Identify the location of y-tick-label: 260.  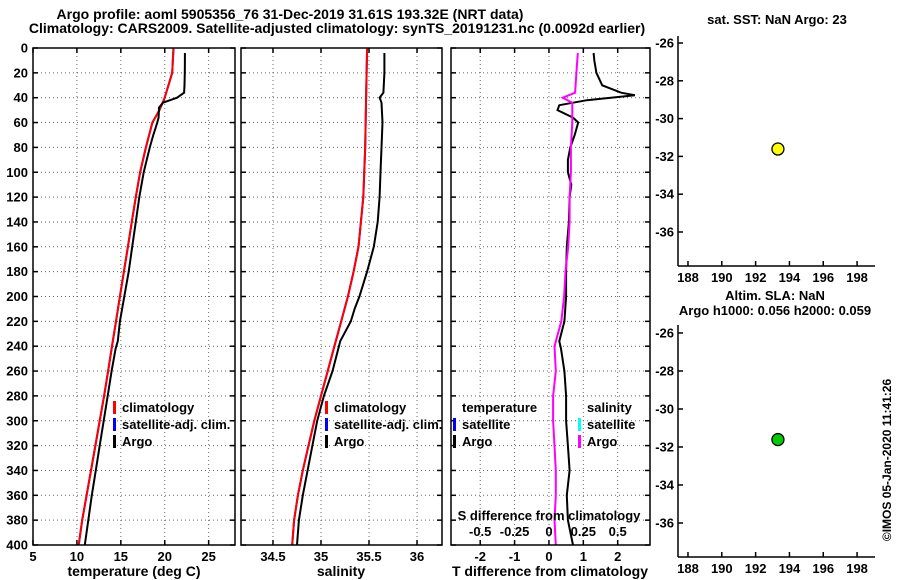
(17, 371).